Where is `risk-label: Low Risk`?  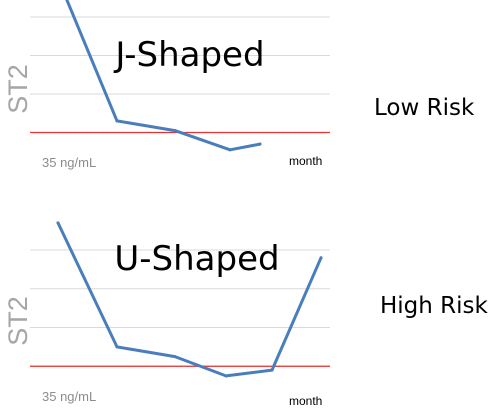
risk-label: Low Risk is located at coordinates (424, 108).